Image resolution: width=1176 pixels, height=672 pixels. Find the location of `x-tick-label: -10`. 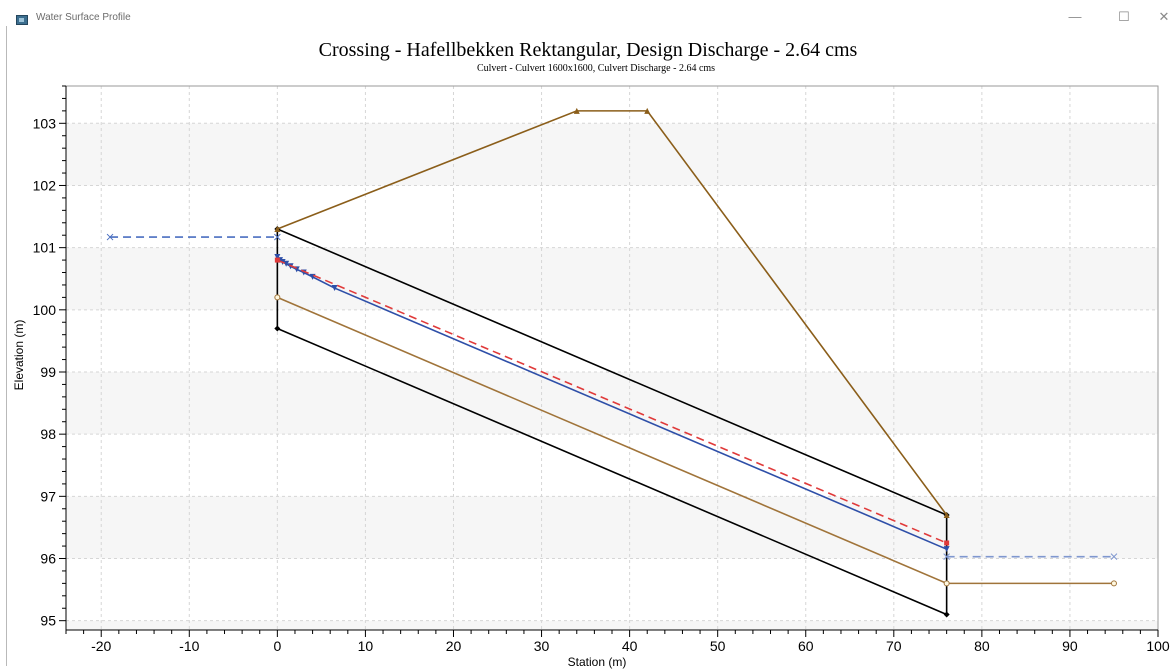

x-tick-label: -10 is located at coordinates (189, 646).